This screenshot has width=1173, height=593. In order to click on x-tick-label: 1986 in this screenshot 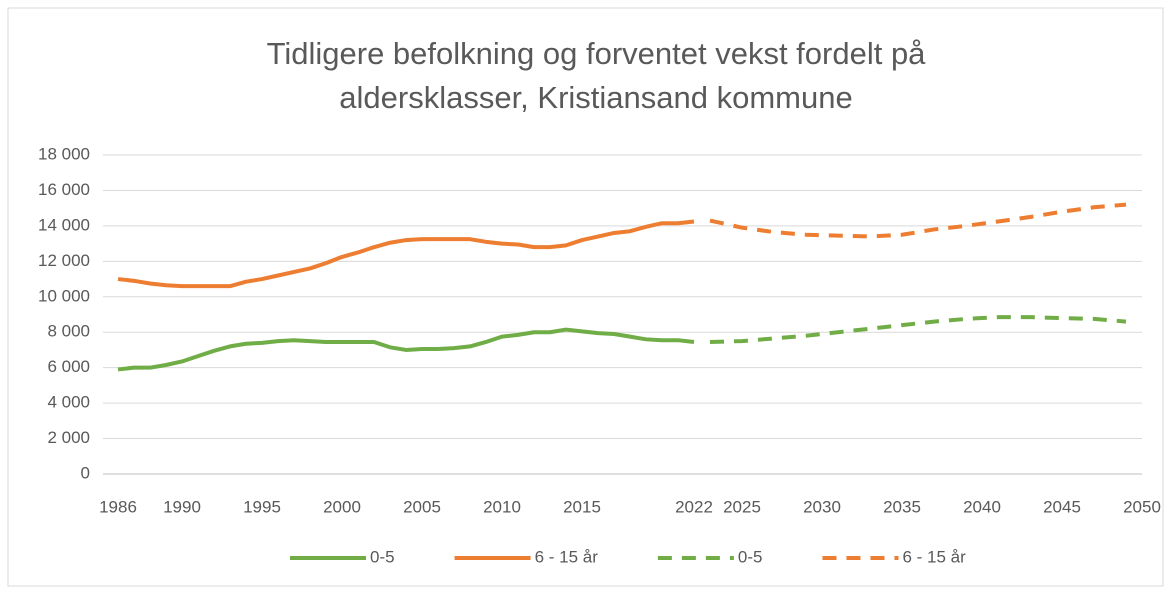, I will do `click(118, 506)`.